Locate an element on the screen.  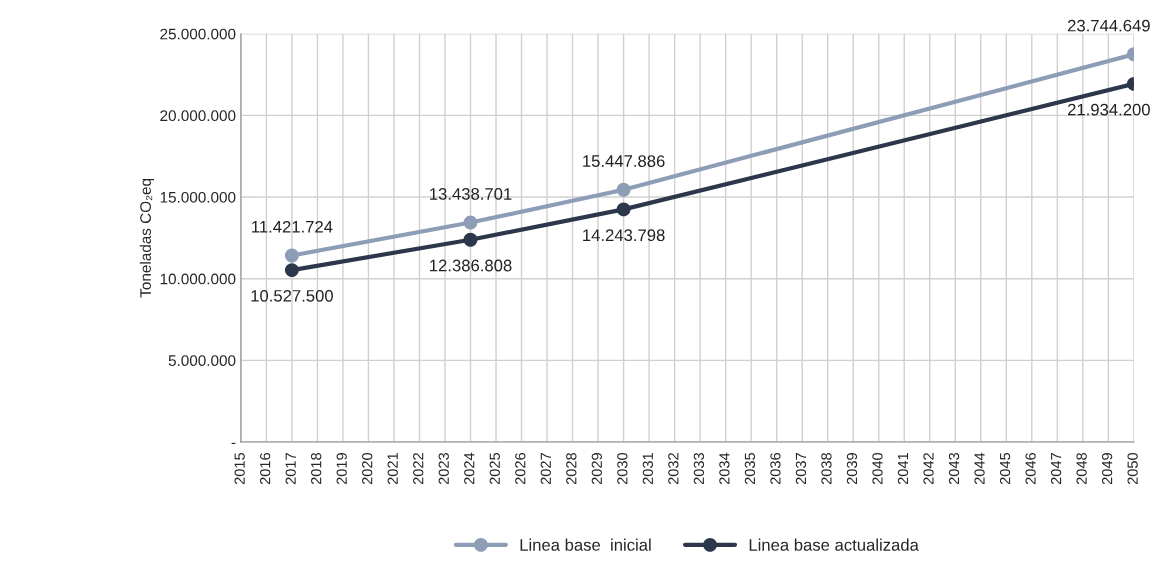
x-tick-label: 2034 is located at coordinates (724, 468).